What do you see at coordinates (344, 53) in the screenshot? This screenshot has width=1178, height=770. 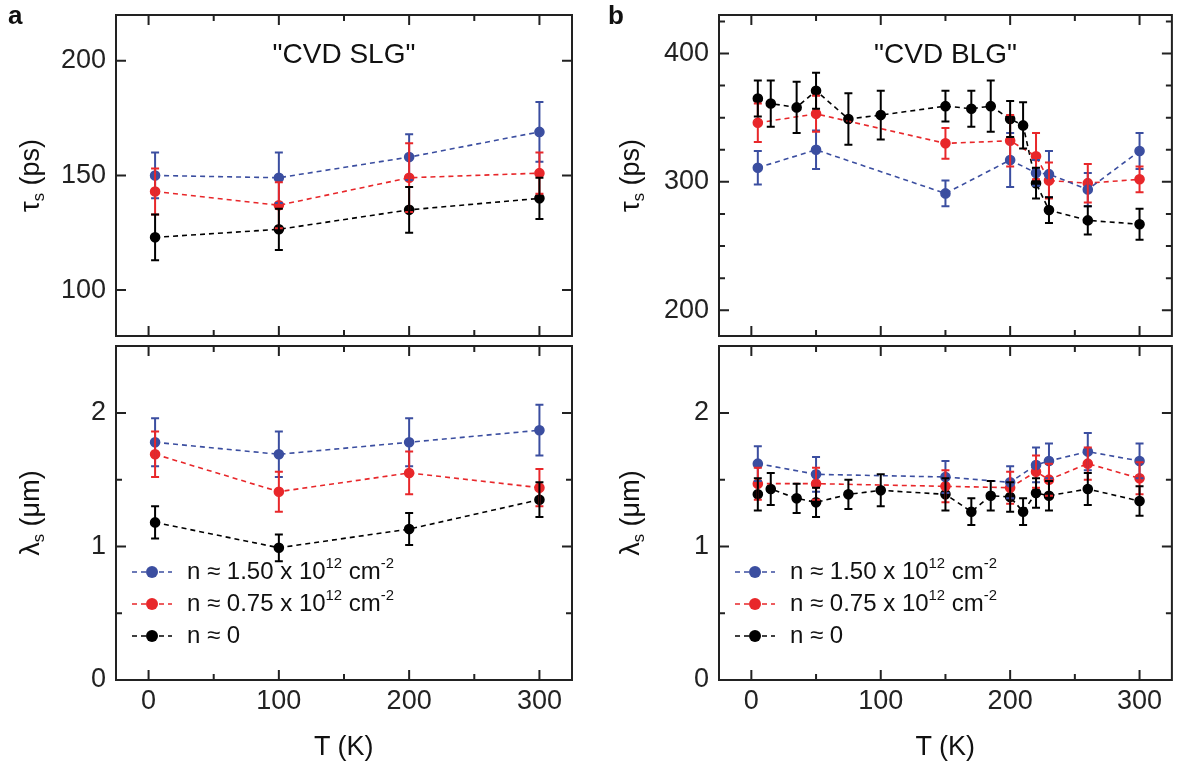 I see `text: "CVD SLG"` at bounding box center [344, 53].